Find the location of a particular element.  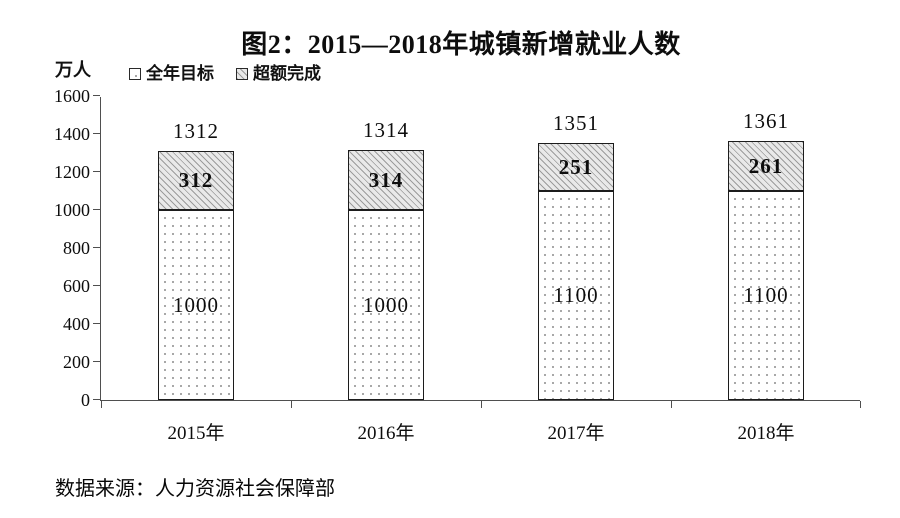

legend-label-annual-target: 全年目标 is located at coordinates (180, 73).